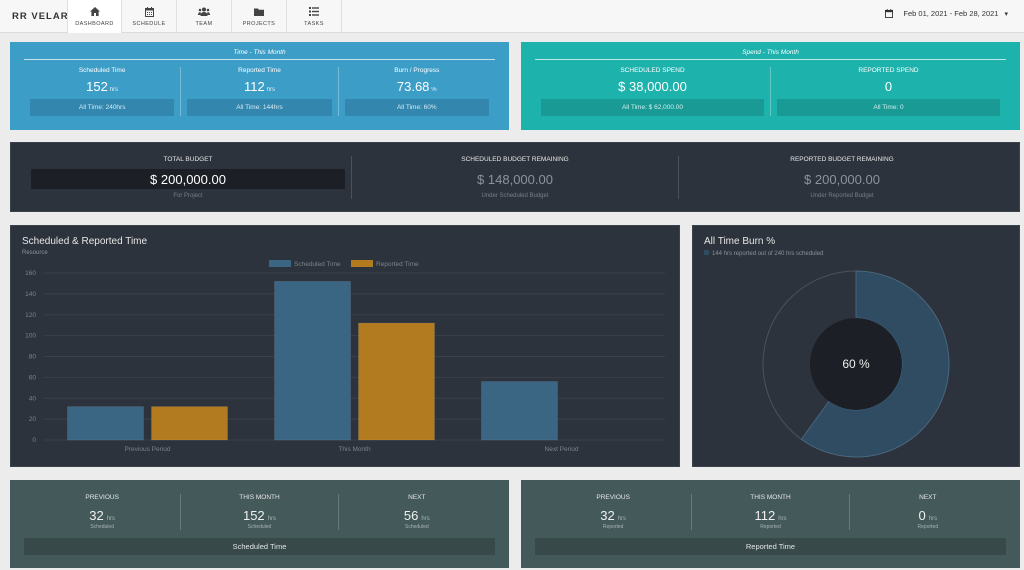 Image resolution: width=1024 pixels, height=570 pixels. I want to click on stat-subtitle: Under Scheduled Budget, so click(515, 196).